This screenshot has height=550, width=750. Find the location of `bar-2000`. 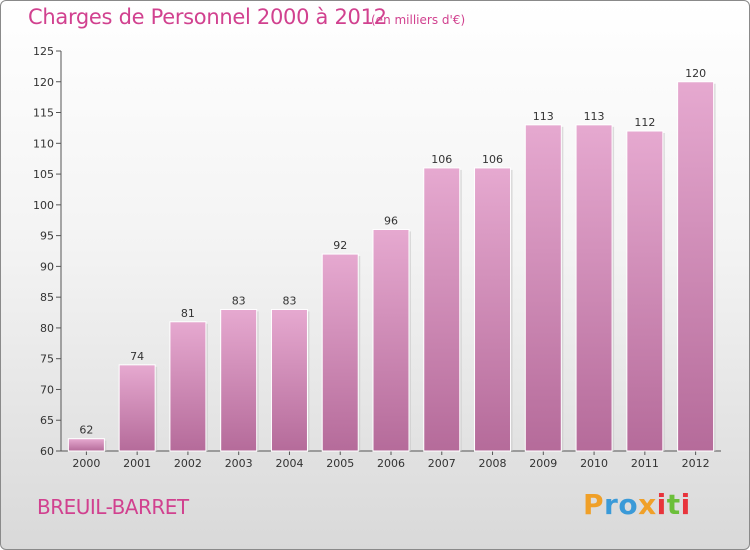

bar-2000 is located at coordinates (86, 445).